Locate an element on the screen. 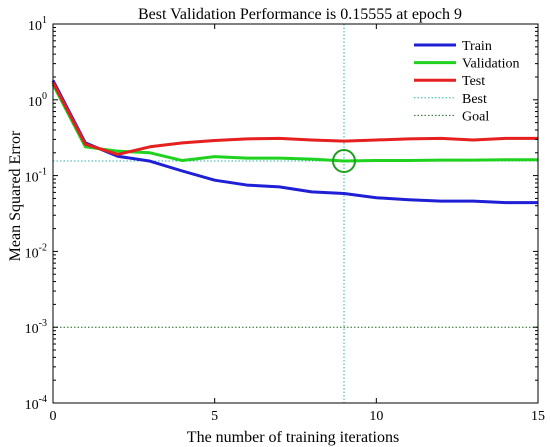 This screenshot has height=447, width=550. x-tick-label: 5 is located at coordinates (214, 416).